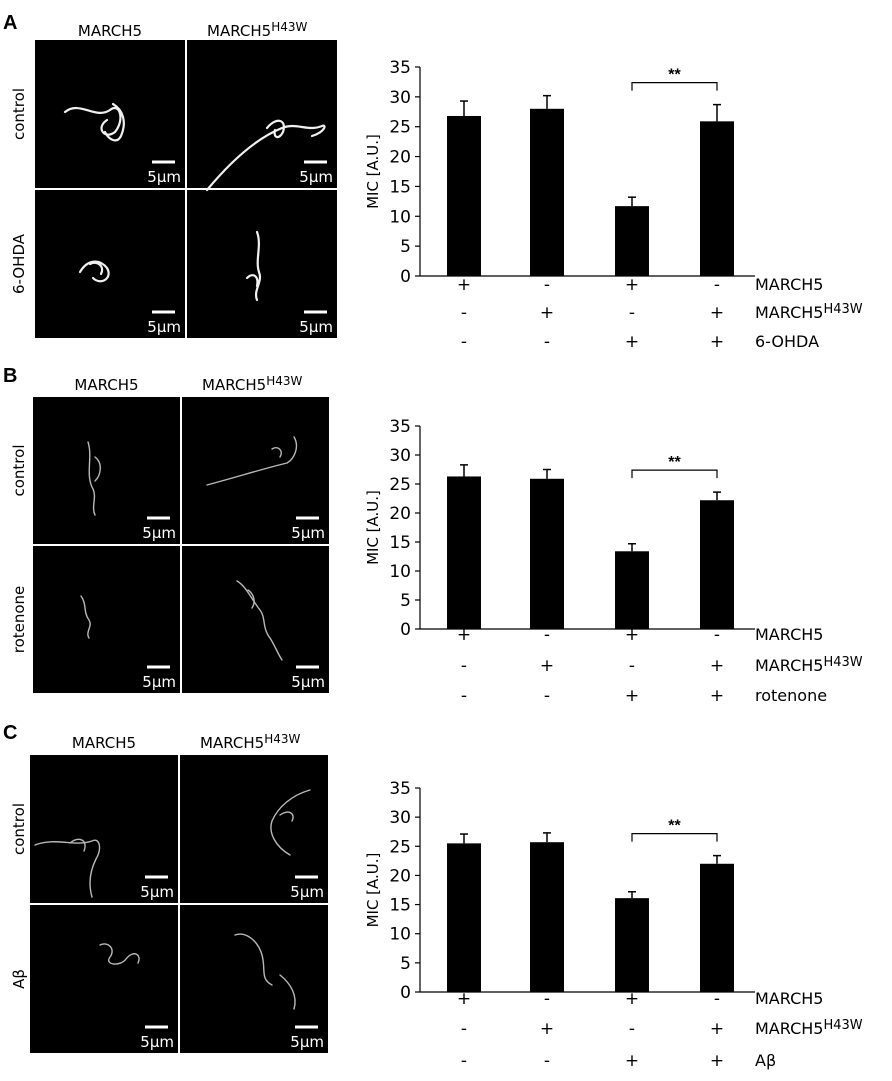  I want to click on condition-label-treatment: 6-OHDA, so click(787, 341).